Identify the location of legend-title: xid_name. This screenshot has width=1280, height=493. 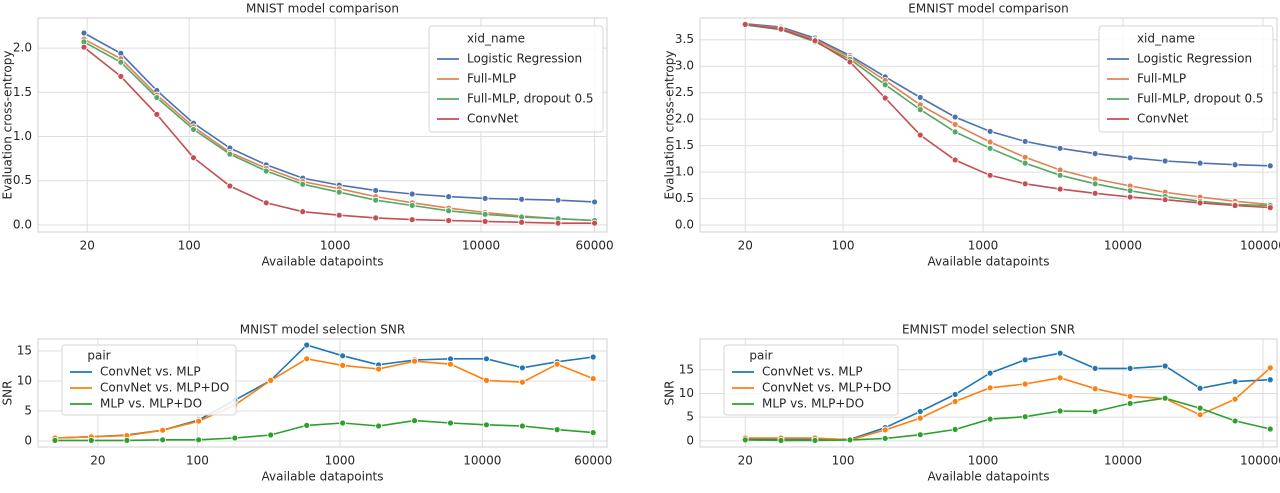
(496, 39).